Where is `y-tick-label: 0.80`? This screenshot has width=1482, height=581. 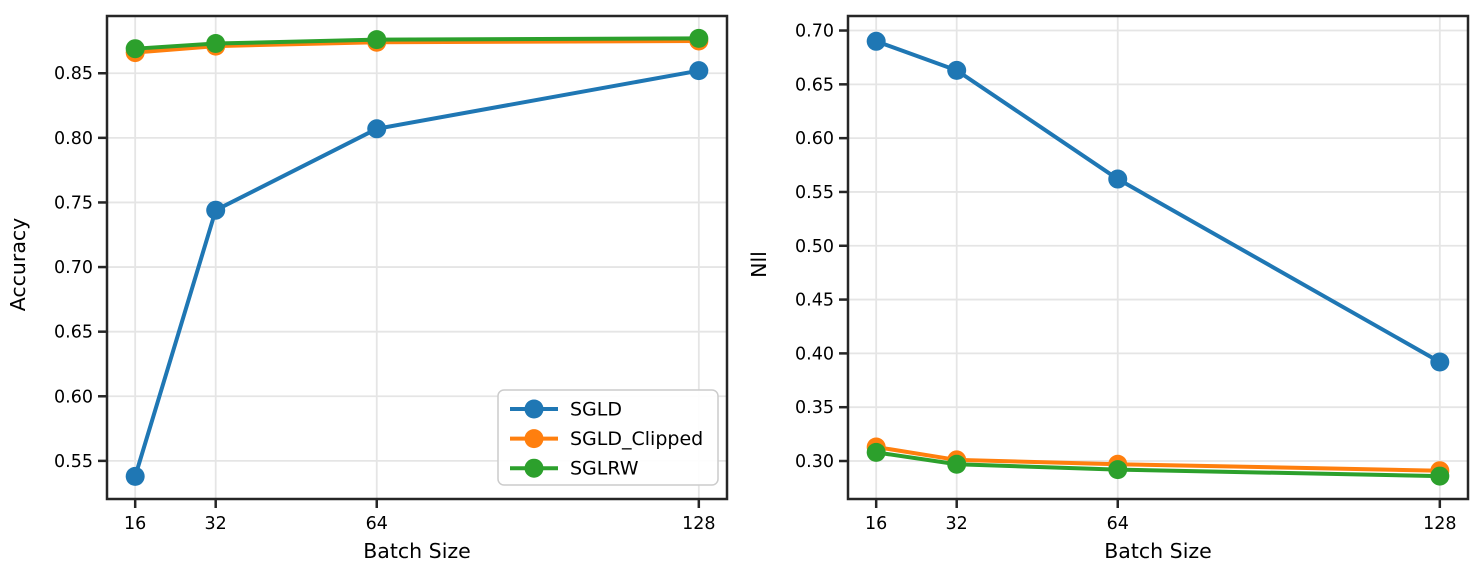
y-tick-label: 0.80 is located at coordinates (73, 139).